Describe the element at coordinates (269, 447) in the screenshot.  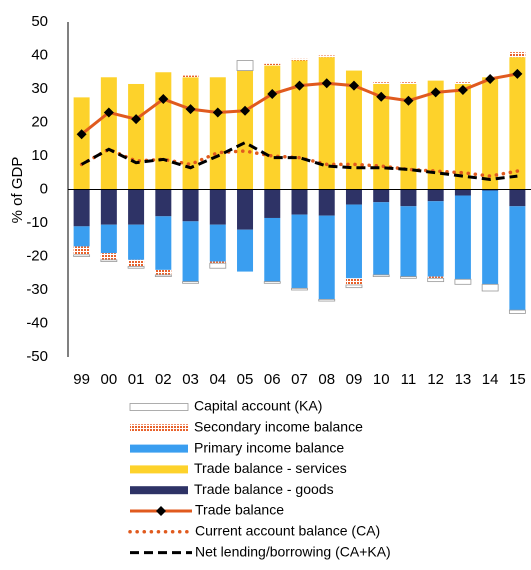
I see `legend-label: Primary income balance` at that location.